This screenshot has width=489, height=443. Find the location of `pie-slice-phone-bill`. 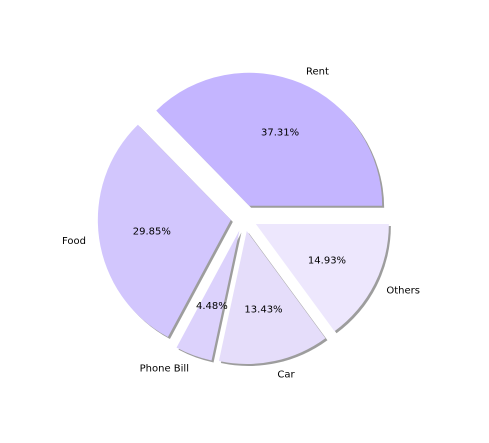

pie-slice-phone-bill is located at coordinates (208, 295).